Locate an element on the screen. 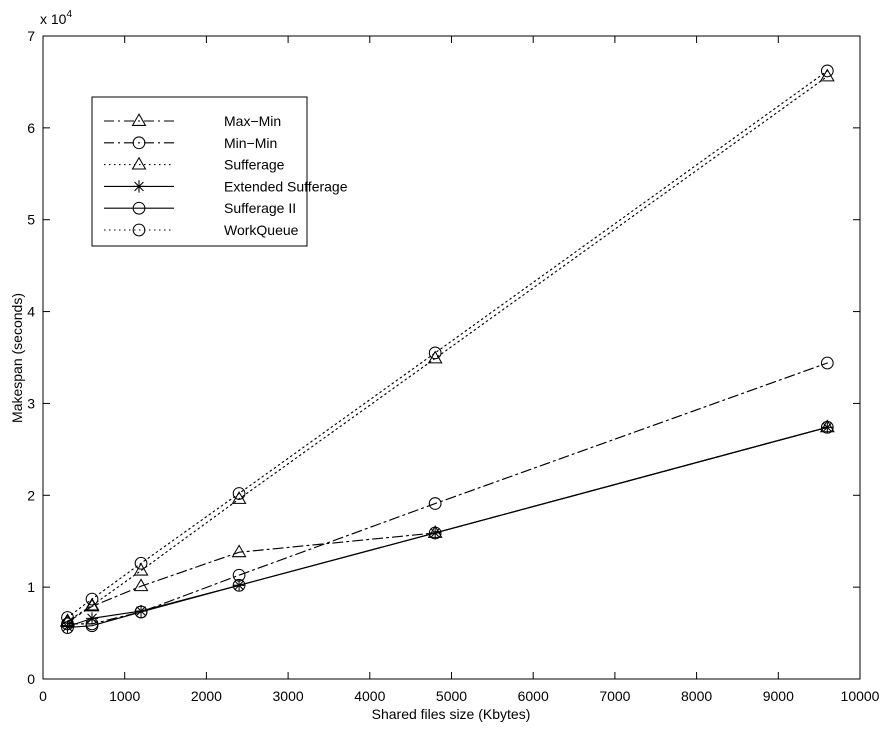 Image resolution: width=891 pixels, height=731 pixels. legend-item-2: Sufferage is located at coordinates (194, 165).